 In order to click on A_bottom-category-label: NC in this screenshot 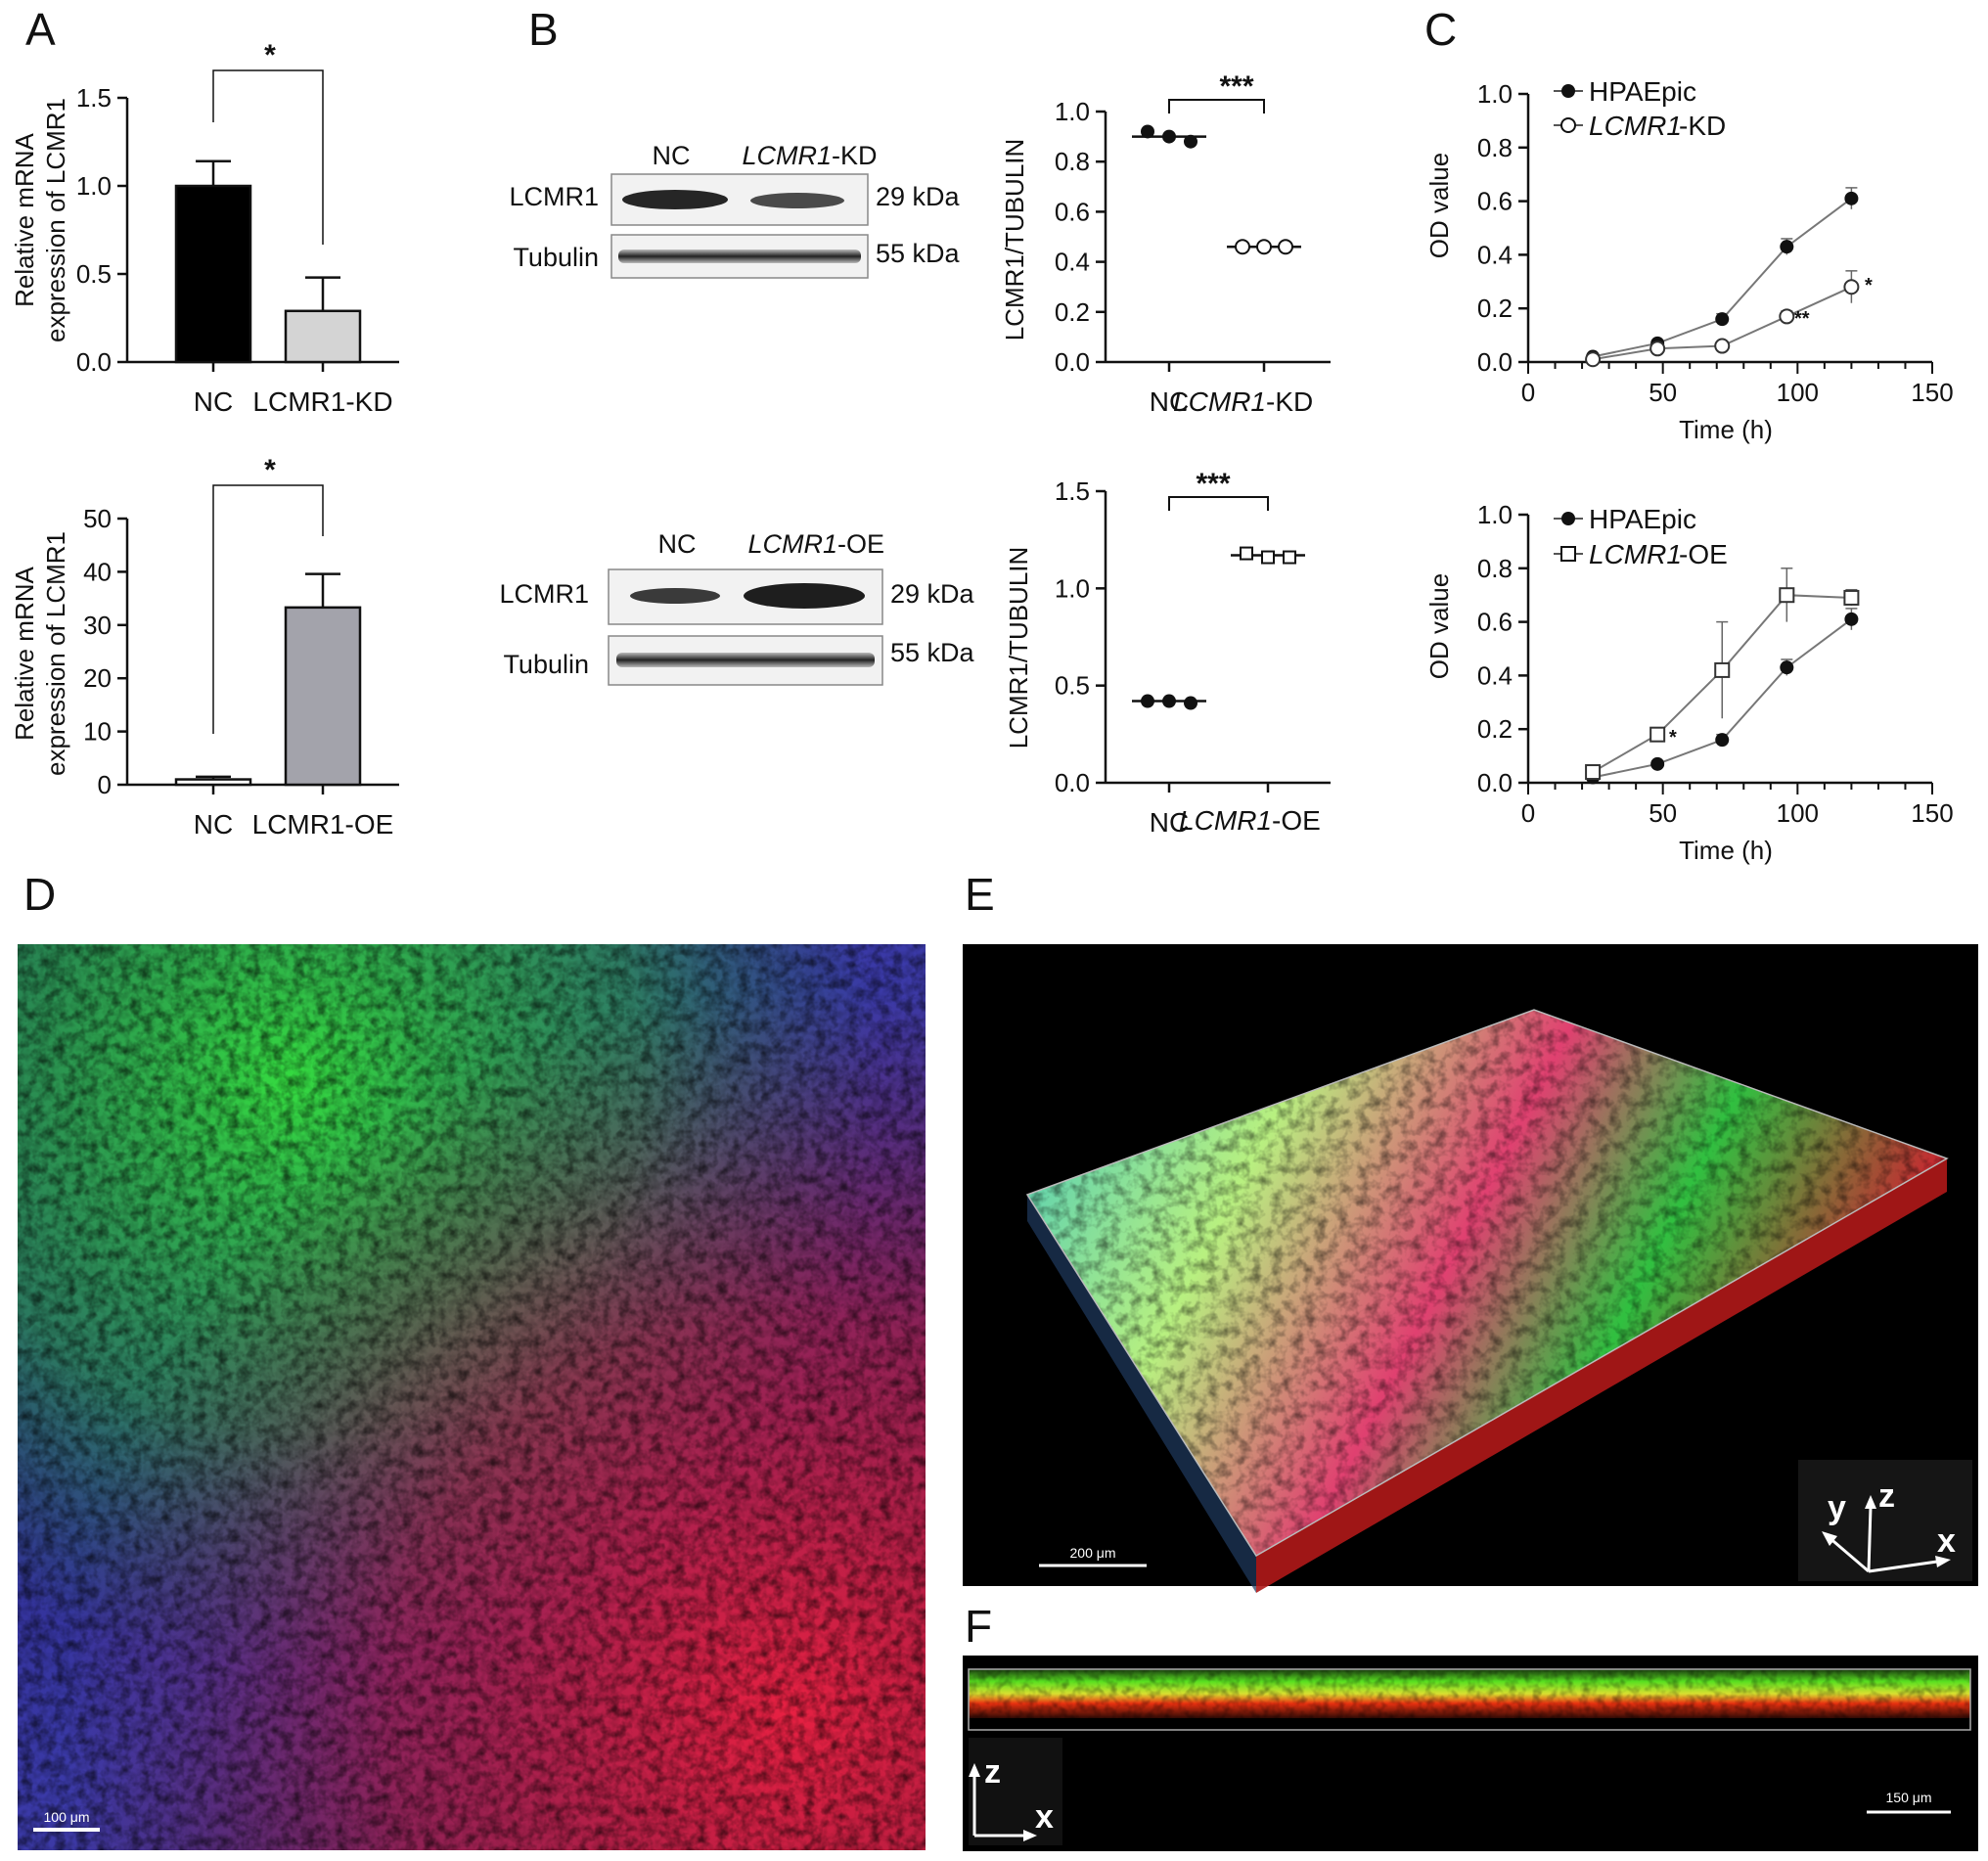, I will do `click(214, 825)`.